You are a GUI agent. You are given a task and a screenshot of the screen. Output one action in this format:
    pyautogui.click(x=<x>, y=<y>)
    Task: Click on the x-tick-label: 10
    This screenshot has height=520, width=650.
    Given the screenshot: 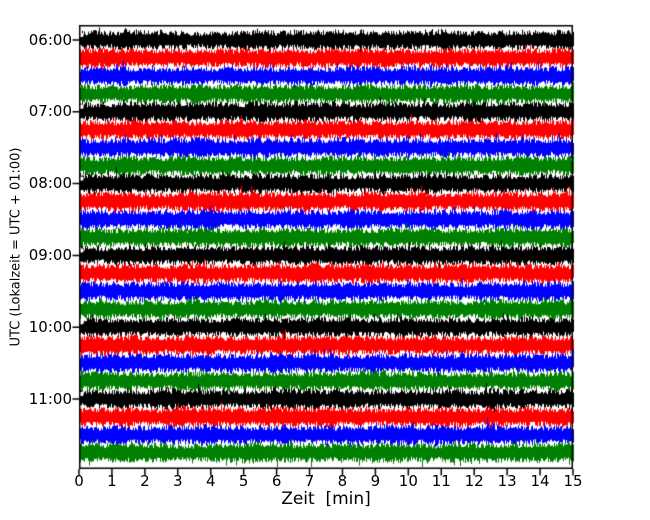 What is the action you would take?
    pyautogui.click(x=408, y=481)
    